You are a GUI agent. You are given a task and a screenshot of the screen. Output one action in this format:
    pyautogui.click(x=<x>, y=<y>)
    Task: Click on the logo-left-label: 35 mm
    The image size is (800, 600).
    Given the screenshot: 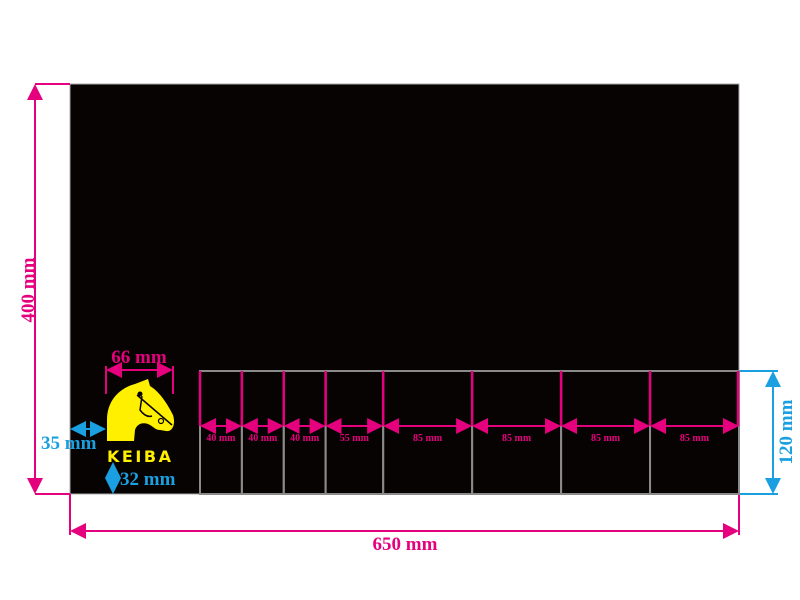 What is the action you would take?
    pyautogui.click(x=69, y=443)
    